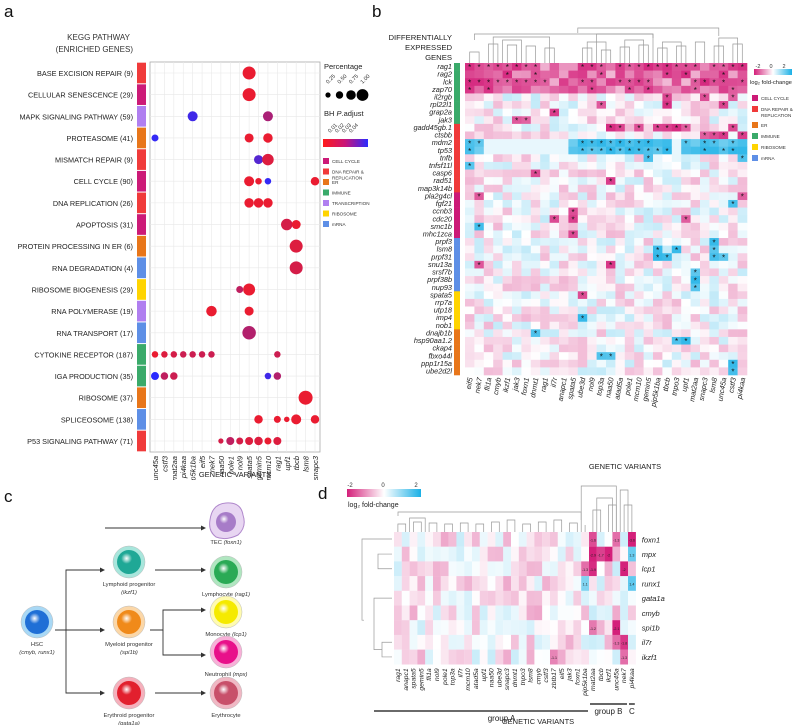 Image resolution: width=798 pixels, height=725 pixels. I want to click on x-tick-label: mcm10, so click(468, 679).